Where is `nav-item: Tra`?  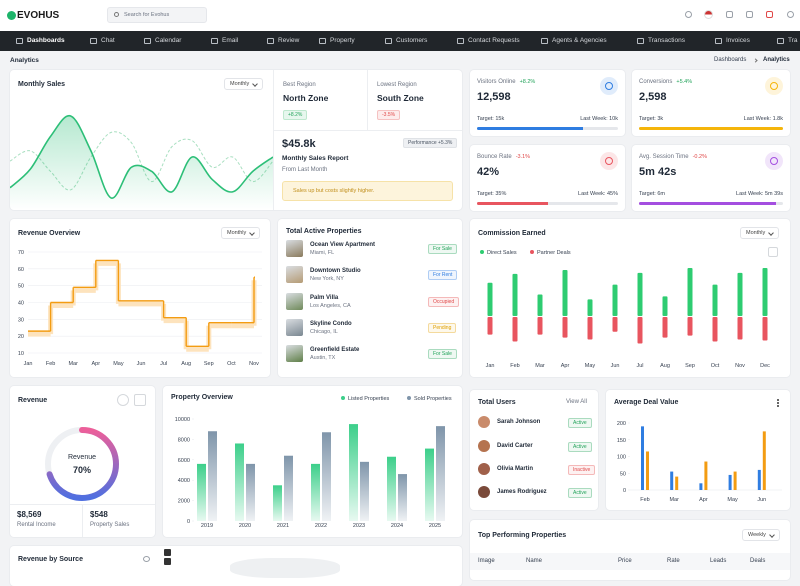
nav-item: Tra is located at coordinates (793, 40).